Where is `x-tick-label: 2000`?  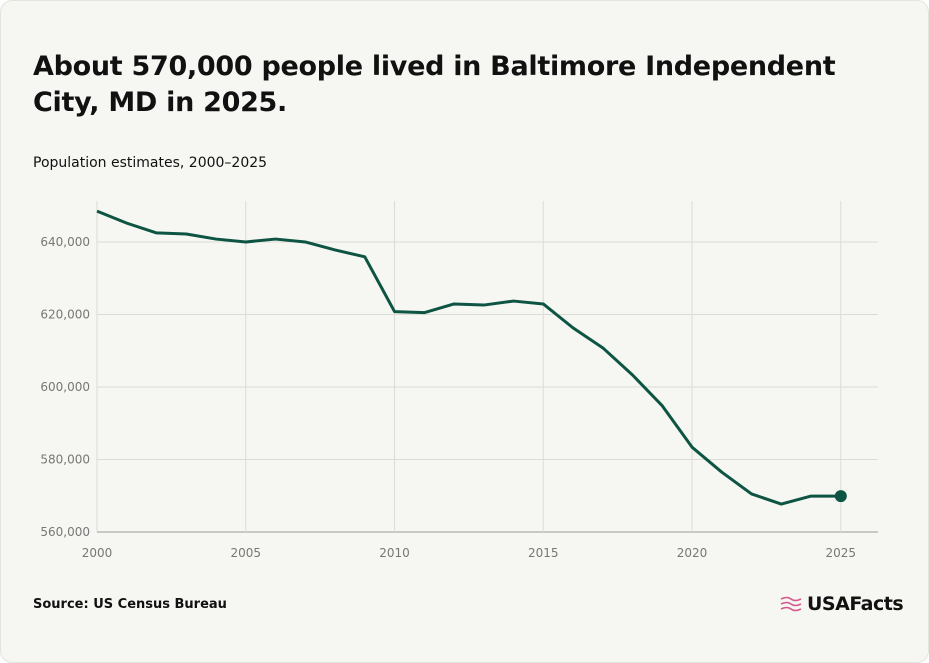 x-tick-label: 2000 is located at coordinates (97, 553).